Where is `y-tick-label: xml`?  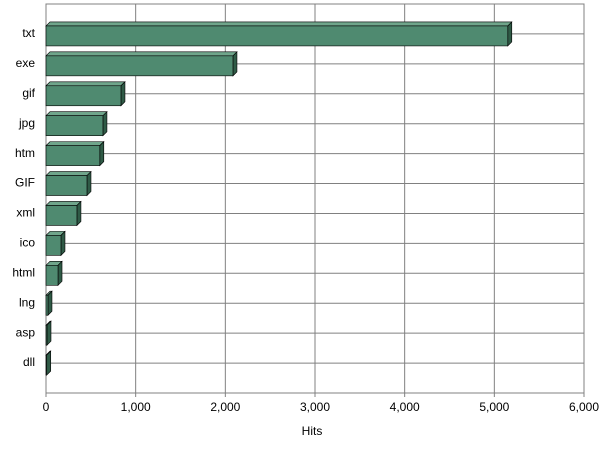 y-tick-label: xml is located at coordinates (25, 213).